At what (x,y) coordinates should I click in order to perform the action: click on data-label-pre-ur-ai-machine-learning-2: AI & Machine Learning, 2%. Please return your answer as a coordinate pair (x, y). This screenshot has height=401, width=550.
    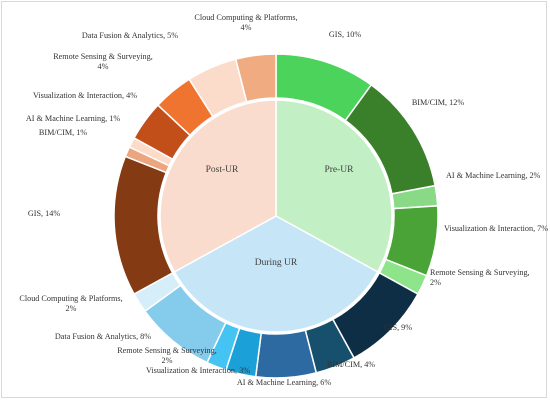
    Looking at the image, I should click on (493, 175).